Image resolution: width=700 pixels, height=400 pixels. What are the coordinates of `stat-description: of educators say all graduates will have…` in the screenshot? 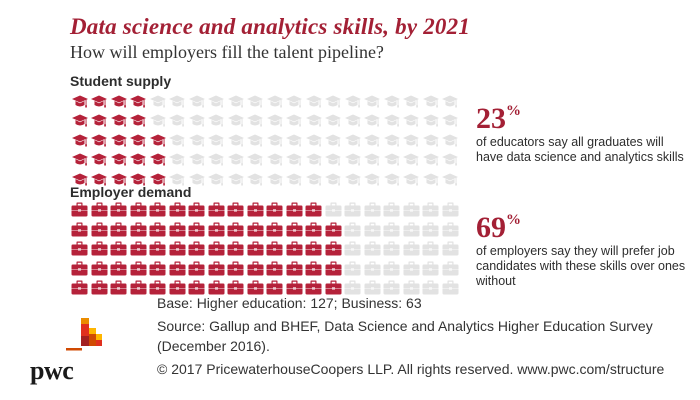 It's located at (580, 149).